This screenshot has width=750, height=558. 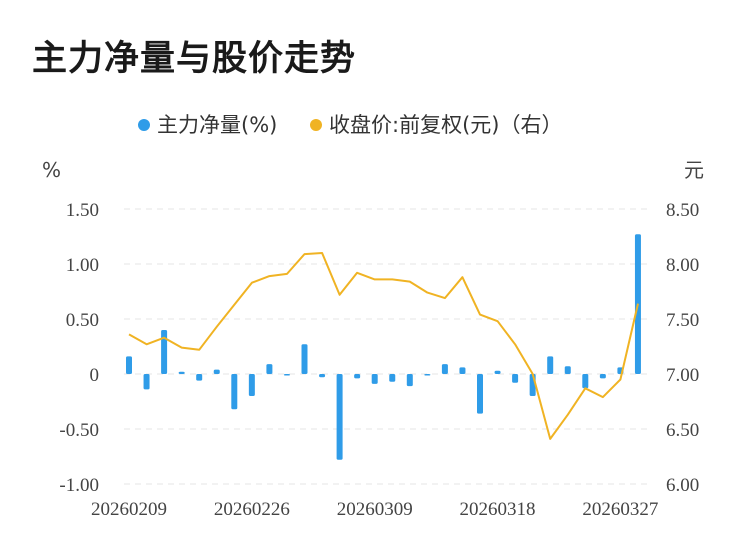 I want to click on x-tick-label: 20260209, so click(x=129, y=509).